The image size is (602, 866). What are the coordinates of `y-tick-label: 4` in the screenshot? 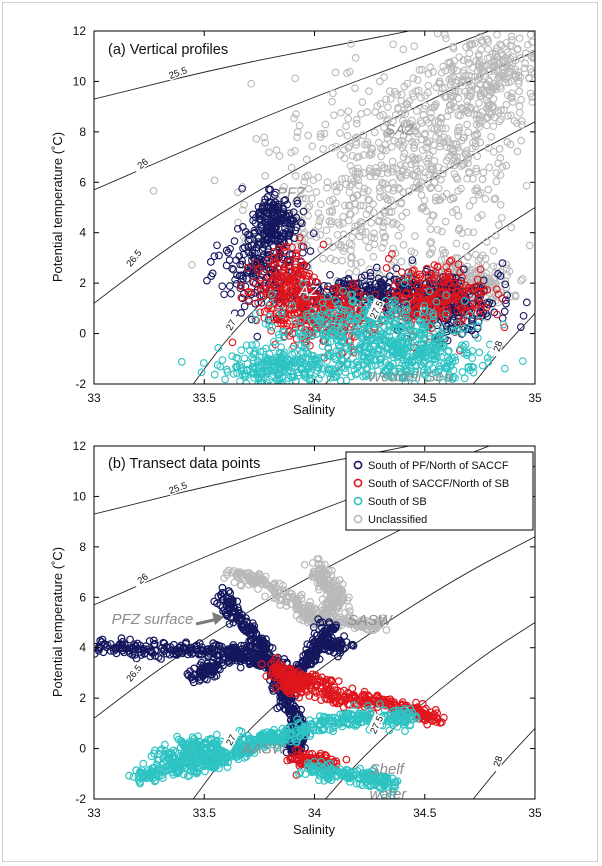 It's located at (82, 233).